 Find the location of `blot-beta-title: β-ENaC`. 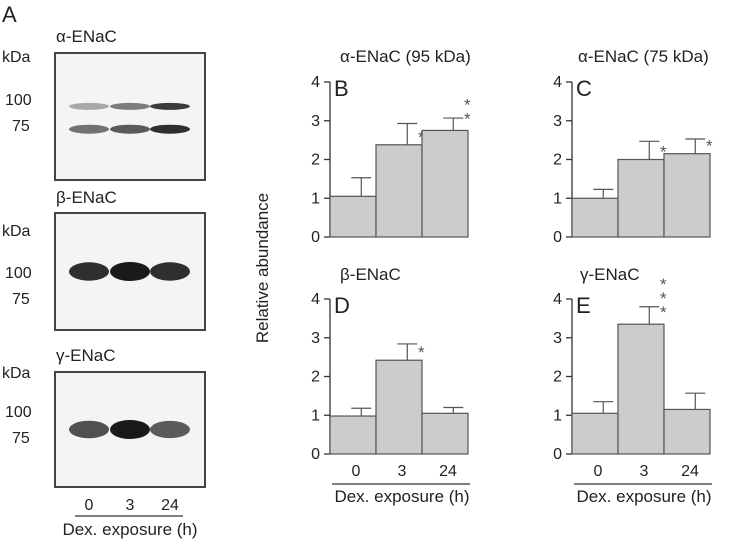

blot-beta-title: β-ENaC is located at coordinates (86, 197).